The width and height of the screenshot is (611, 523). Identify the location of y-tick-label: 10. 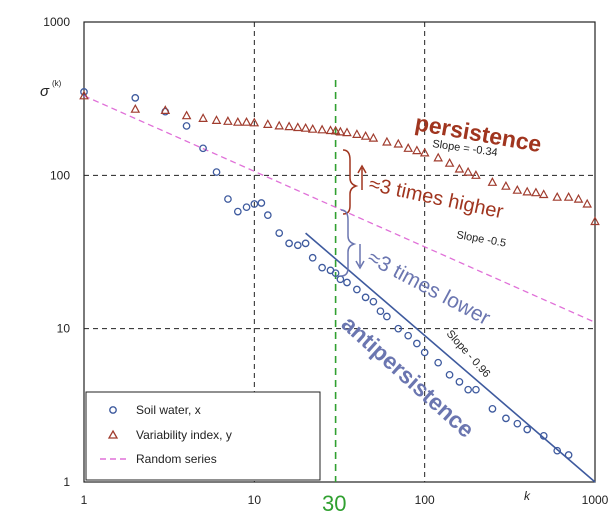
(64, 329).